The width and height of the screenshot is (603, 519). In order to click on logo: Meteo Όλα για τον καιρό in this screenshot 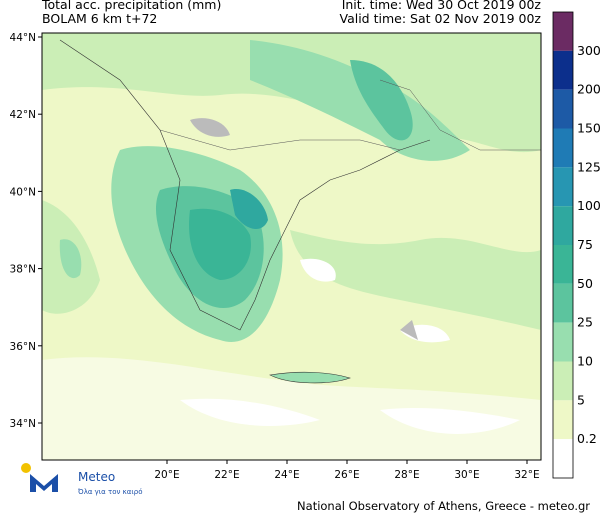, I will do `click(82, 479)`.